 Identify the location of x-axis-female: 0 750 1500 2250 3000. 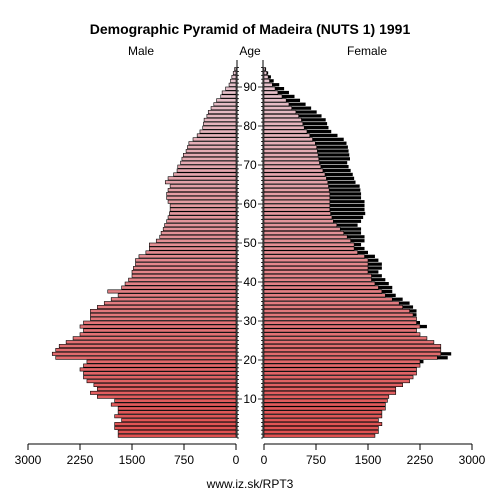
(373, 455).